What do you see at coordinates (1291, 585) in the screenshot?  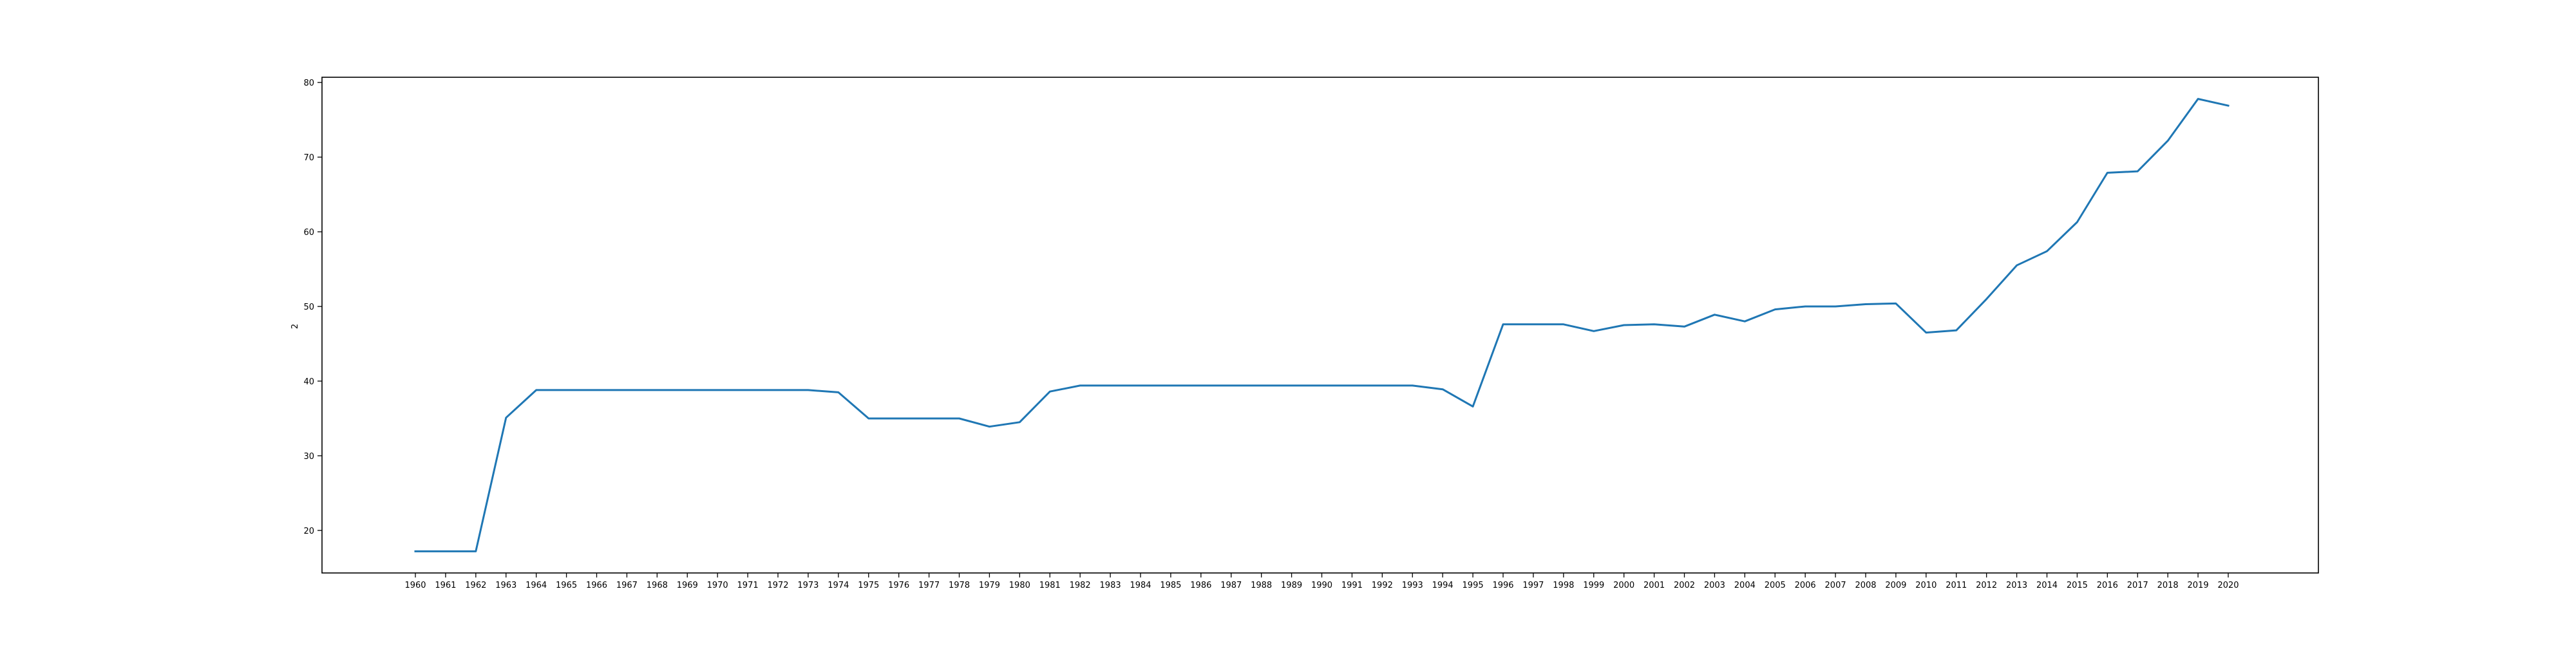 I see `x-tick-label-1989: 1989` at bounding box center [1291, 585].